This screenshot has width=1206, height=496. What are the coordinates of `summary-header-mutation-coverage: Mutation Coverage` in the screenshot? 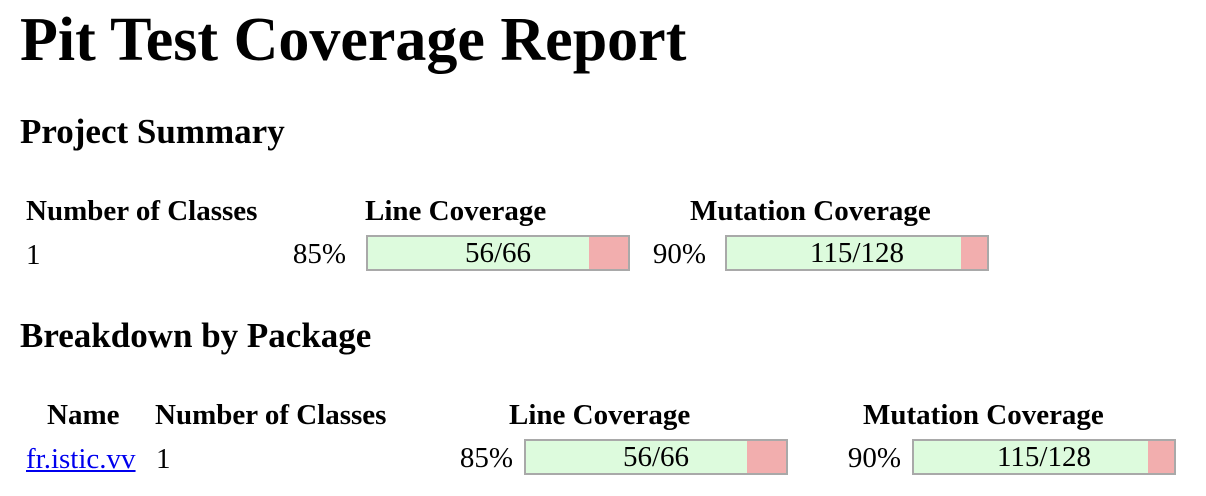 It's located at (810, 211).